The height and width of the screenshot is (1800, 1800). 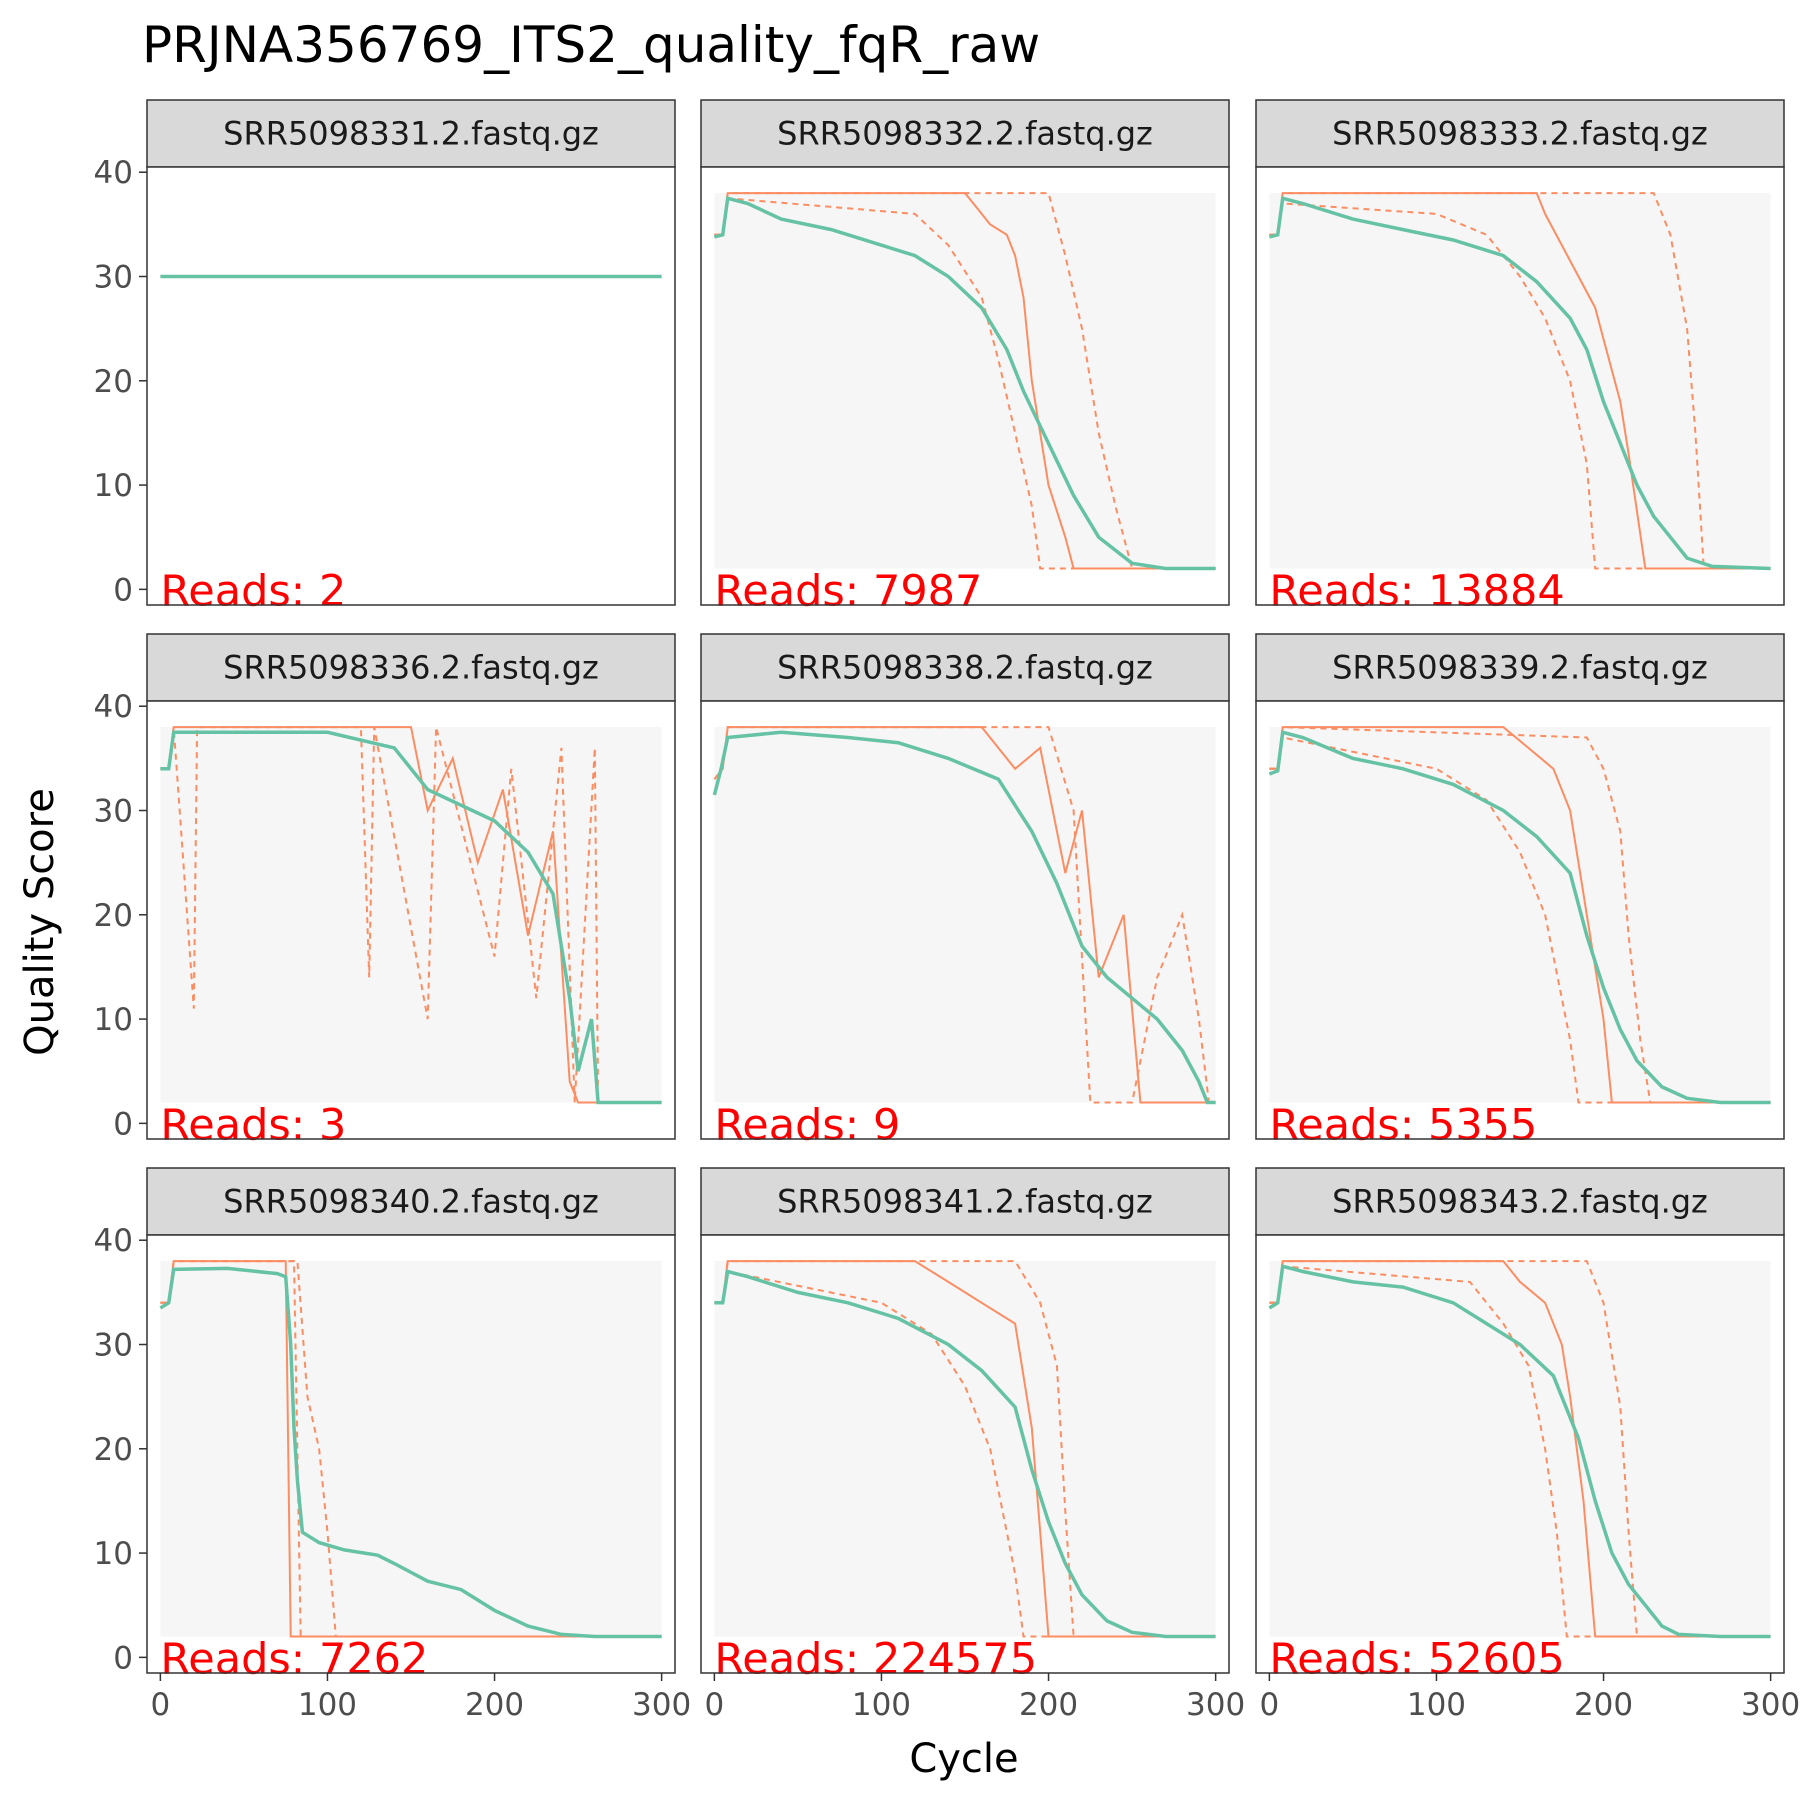 I want to click on facet-strip-label: SRR5098343.2.fastq.gz, so click(x=1520, y=1202).